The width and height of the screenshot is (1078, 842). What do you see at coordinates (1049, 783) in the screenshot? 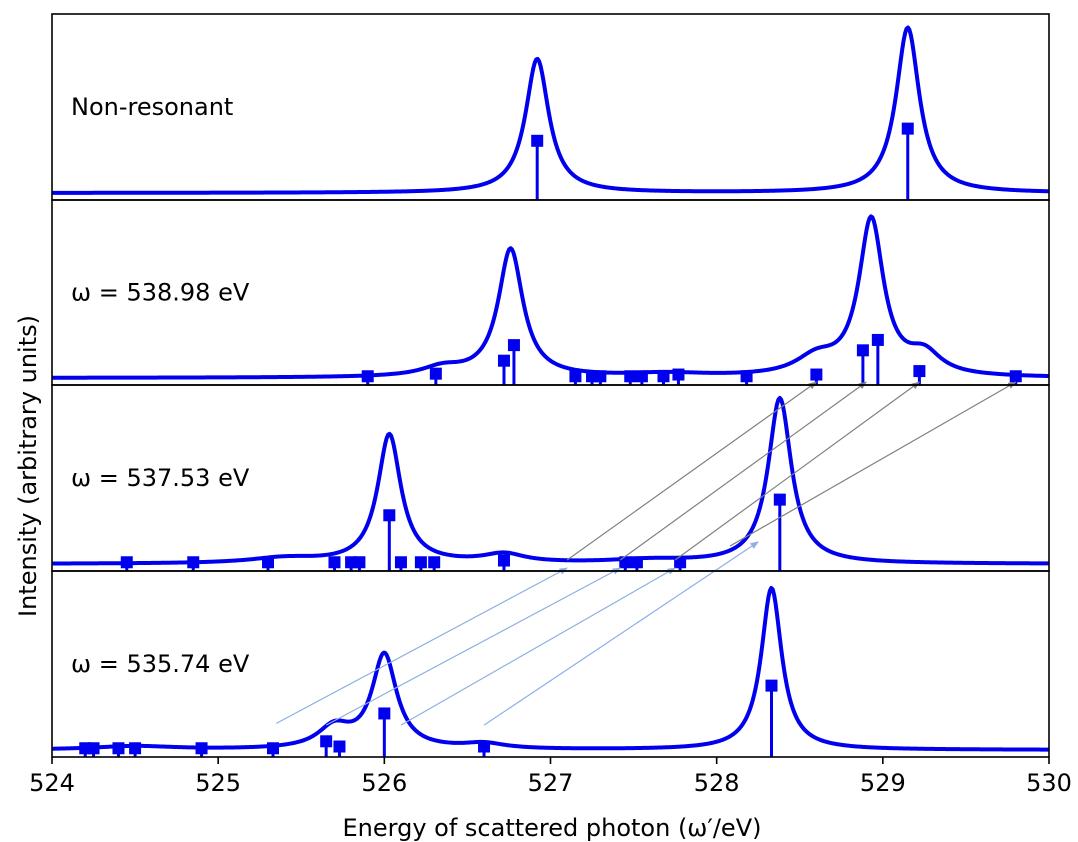
I see `x-tick-label: 530` at bounding box center [1049, 783].